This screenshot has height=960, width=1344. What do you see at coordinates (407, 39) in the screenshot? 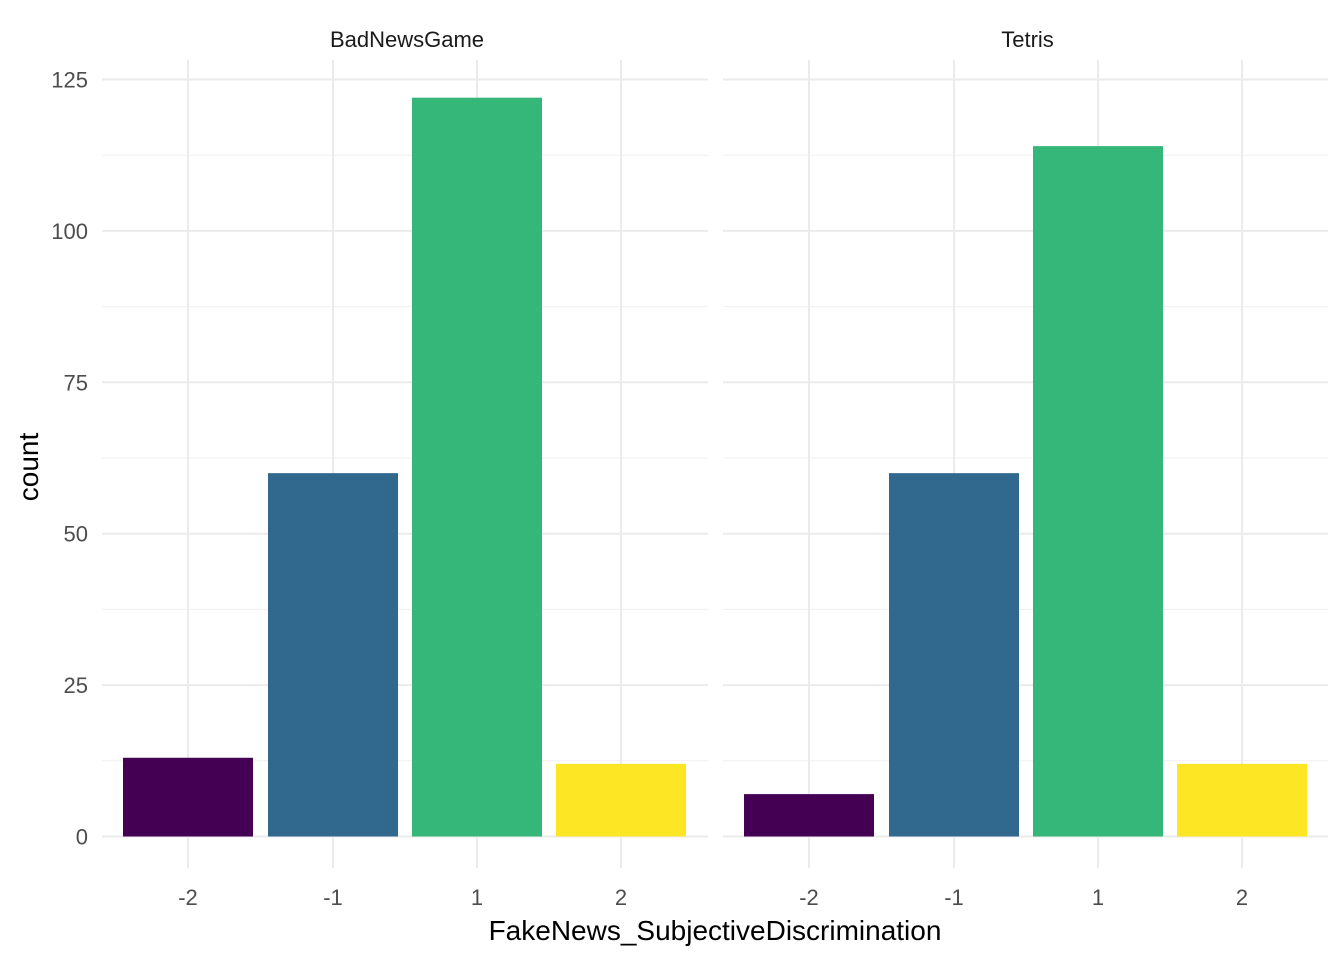
I see `facet-title: BadNewsGame` at bounding box center [407, 39].